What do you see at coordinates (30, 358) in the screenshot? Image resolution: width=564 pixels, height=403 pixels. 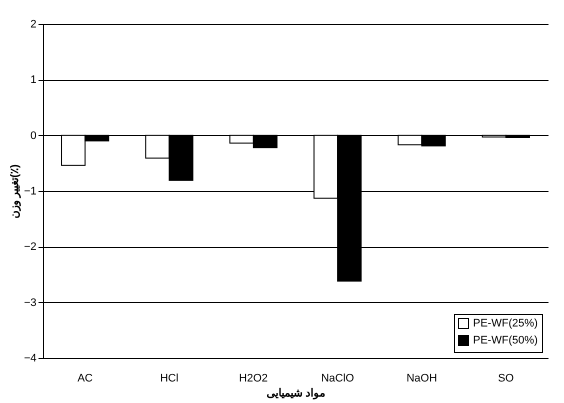 I see `y-tick-label: −4` at bounding box center [30, 358].